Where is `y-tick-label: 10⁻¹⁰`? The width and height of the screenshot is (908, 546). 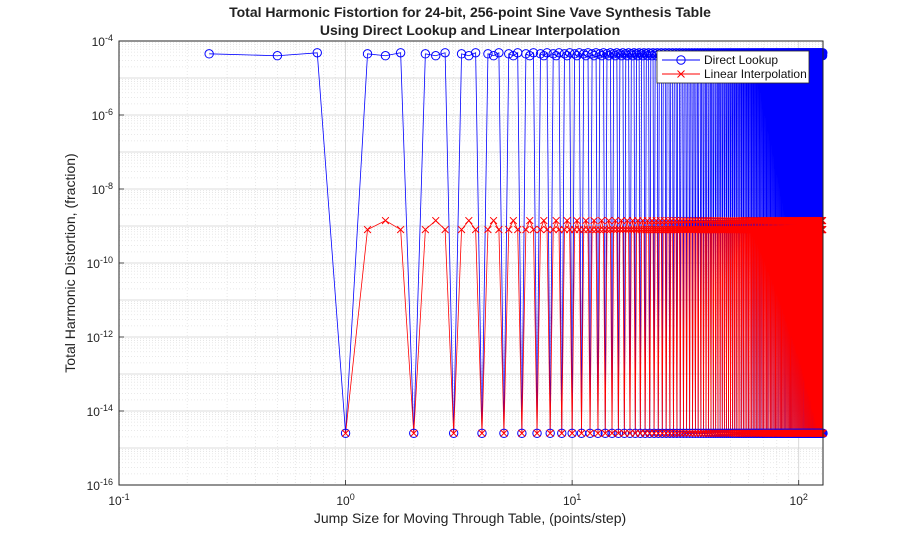 y-tick-label: 10⁻¹⁰ is located at coordinates (100, 263).